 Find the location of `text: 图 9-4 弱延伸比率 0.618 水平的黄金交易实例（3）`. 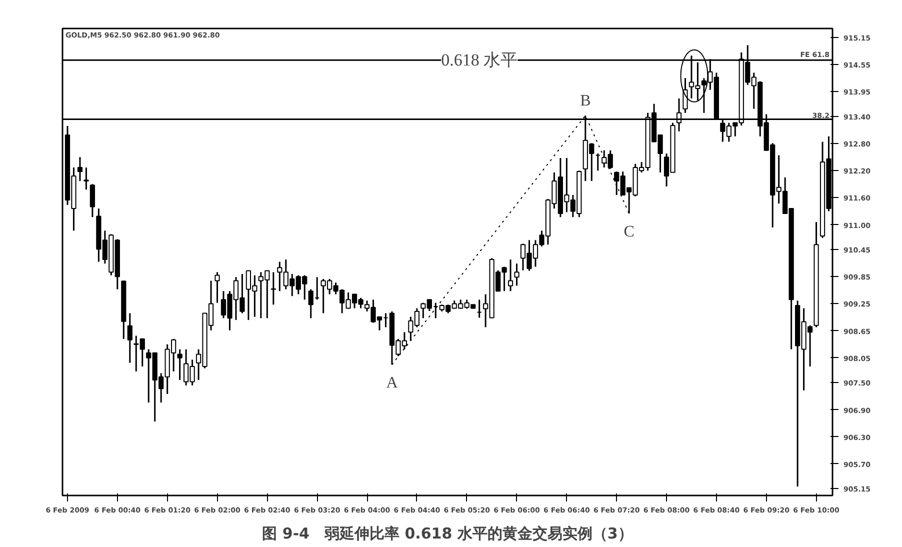

text: 图 9-4 弱延伸比率 0.618 水平的黄金交易实例（3） is located at coordinates (447, 533).